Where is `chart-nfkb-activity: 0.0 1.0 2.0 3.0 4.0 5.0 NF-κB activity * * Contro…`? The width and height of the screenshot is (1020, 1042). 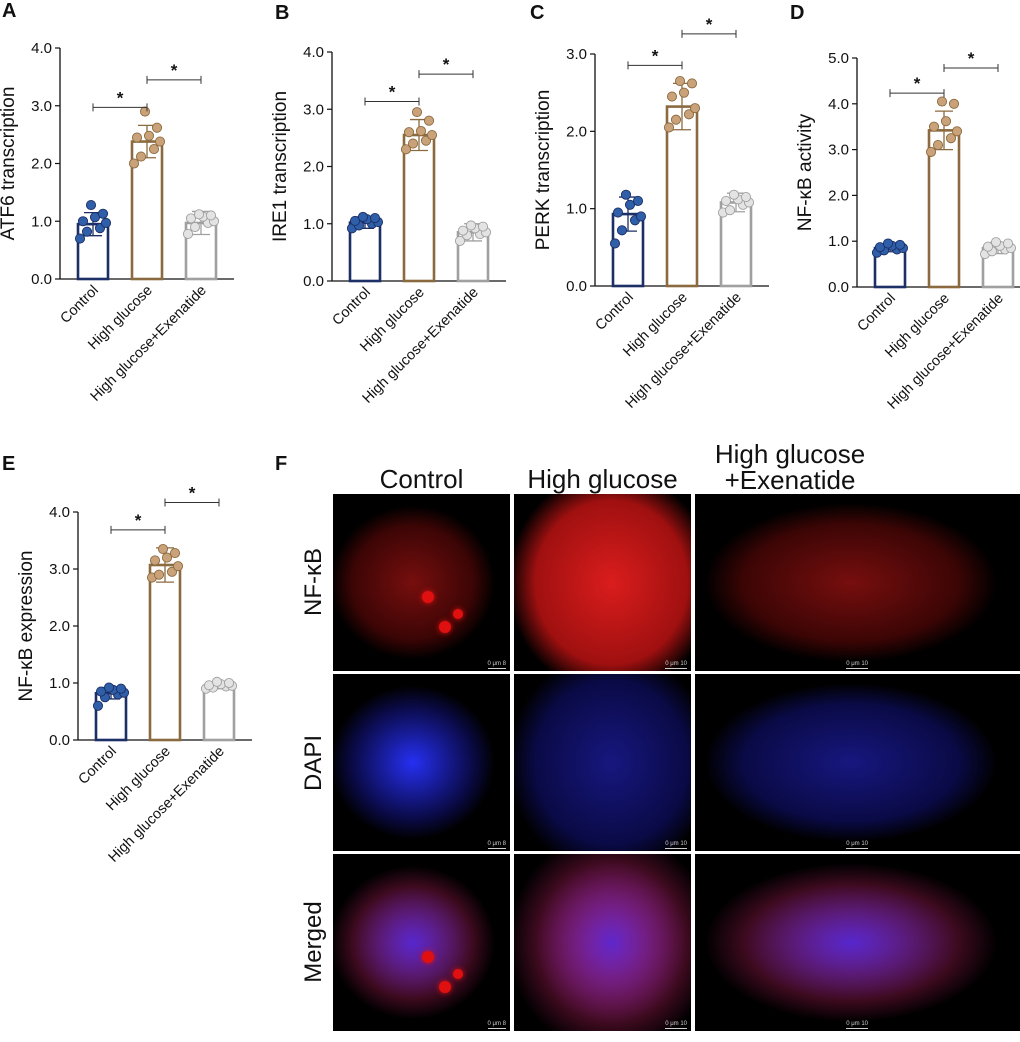 chart-nfkb-activity: 0.0 1.0 2.0 3.0 4.0 5.0 NF-κB activity * * Contro… is located at coordinates (907, 231).